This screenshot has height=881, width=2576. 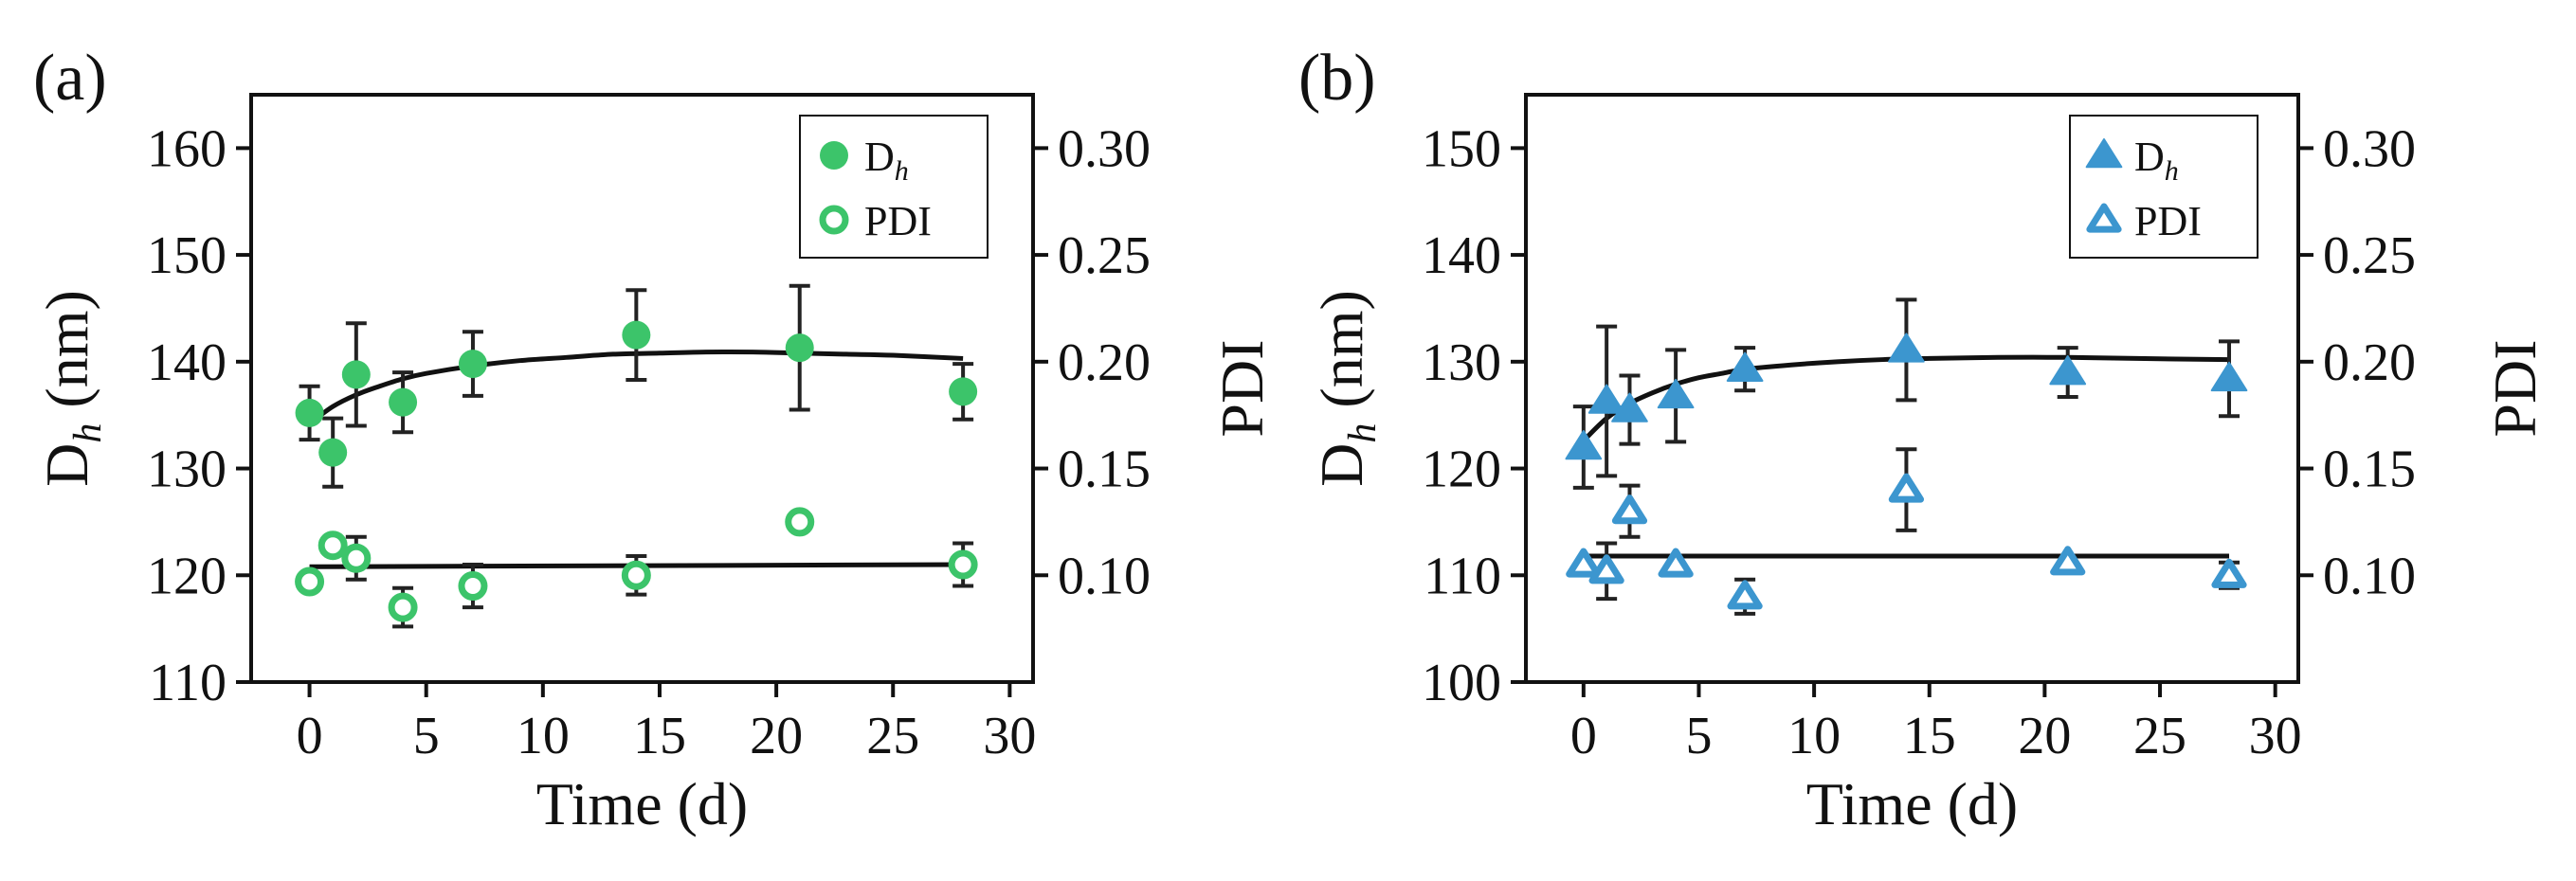 What do you see at coordinates (1698, 736) in the screenshot?
I see `panel-b-x-tick-label: 5` at bounding box center [1698, 736].